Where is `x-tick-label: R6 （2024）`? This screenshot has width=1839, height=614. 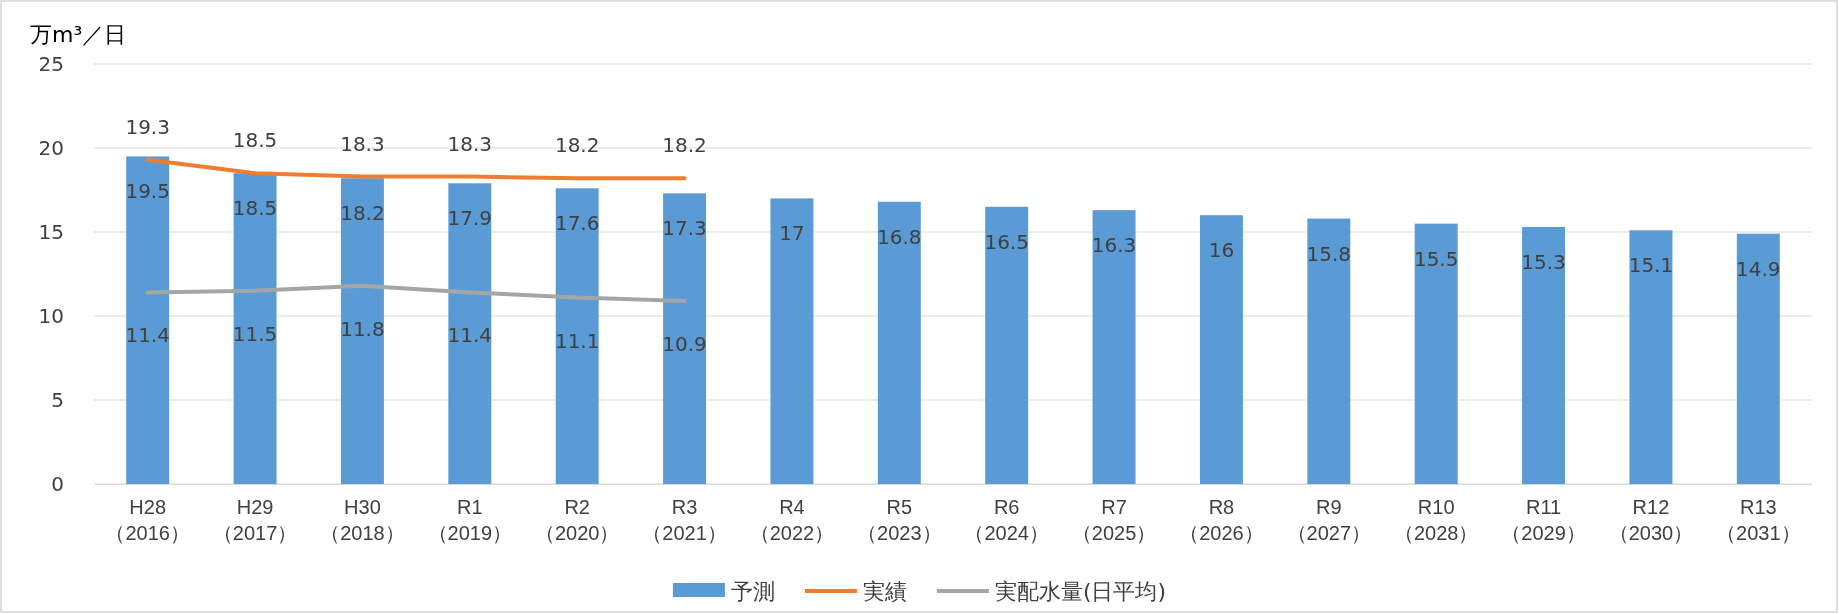
x-tick-label: R6 （2024） is located at coordinates (1006, 520).